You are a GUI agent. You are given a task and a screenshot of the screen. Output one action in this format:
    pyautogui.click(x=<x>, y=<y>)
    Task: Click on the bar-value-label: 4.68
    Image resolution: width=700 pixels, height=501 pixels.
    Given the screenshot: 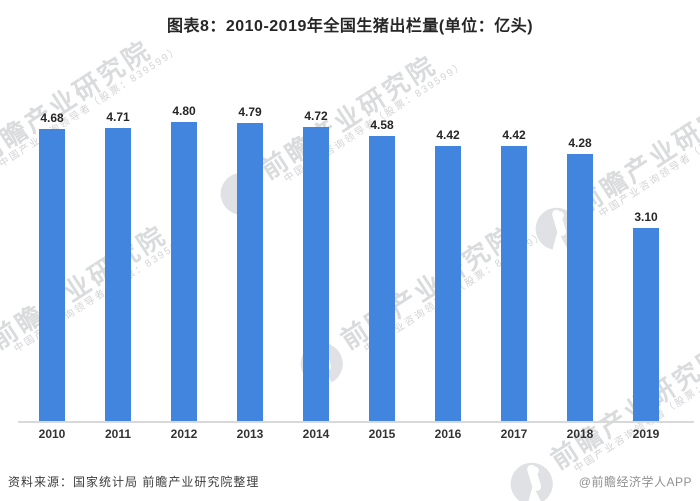 What is the action you would take?
    pyautogui.click(x=52, y=118)
    